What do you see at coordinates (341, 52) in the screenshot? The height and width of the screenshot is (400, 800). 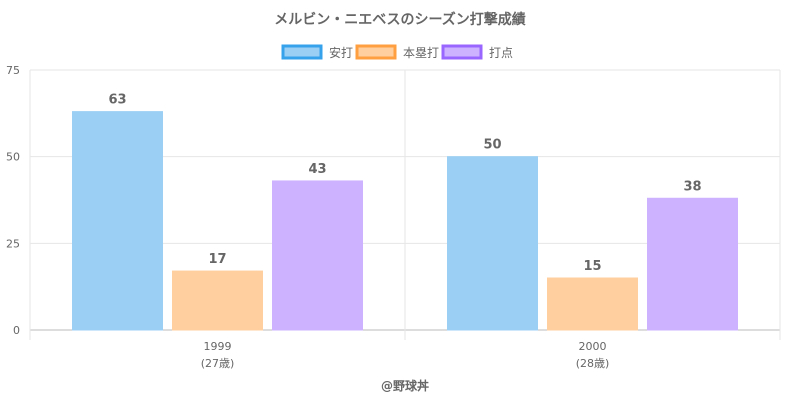 I see `legend-label: 安打` at bounding box center [341, 52].